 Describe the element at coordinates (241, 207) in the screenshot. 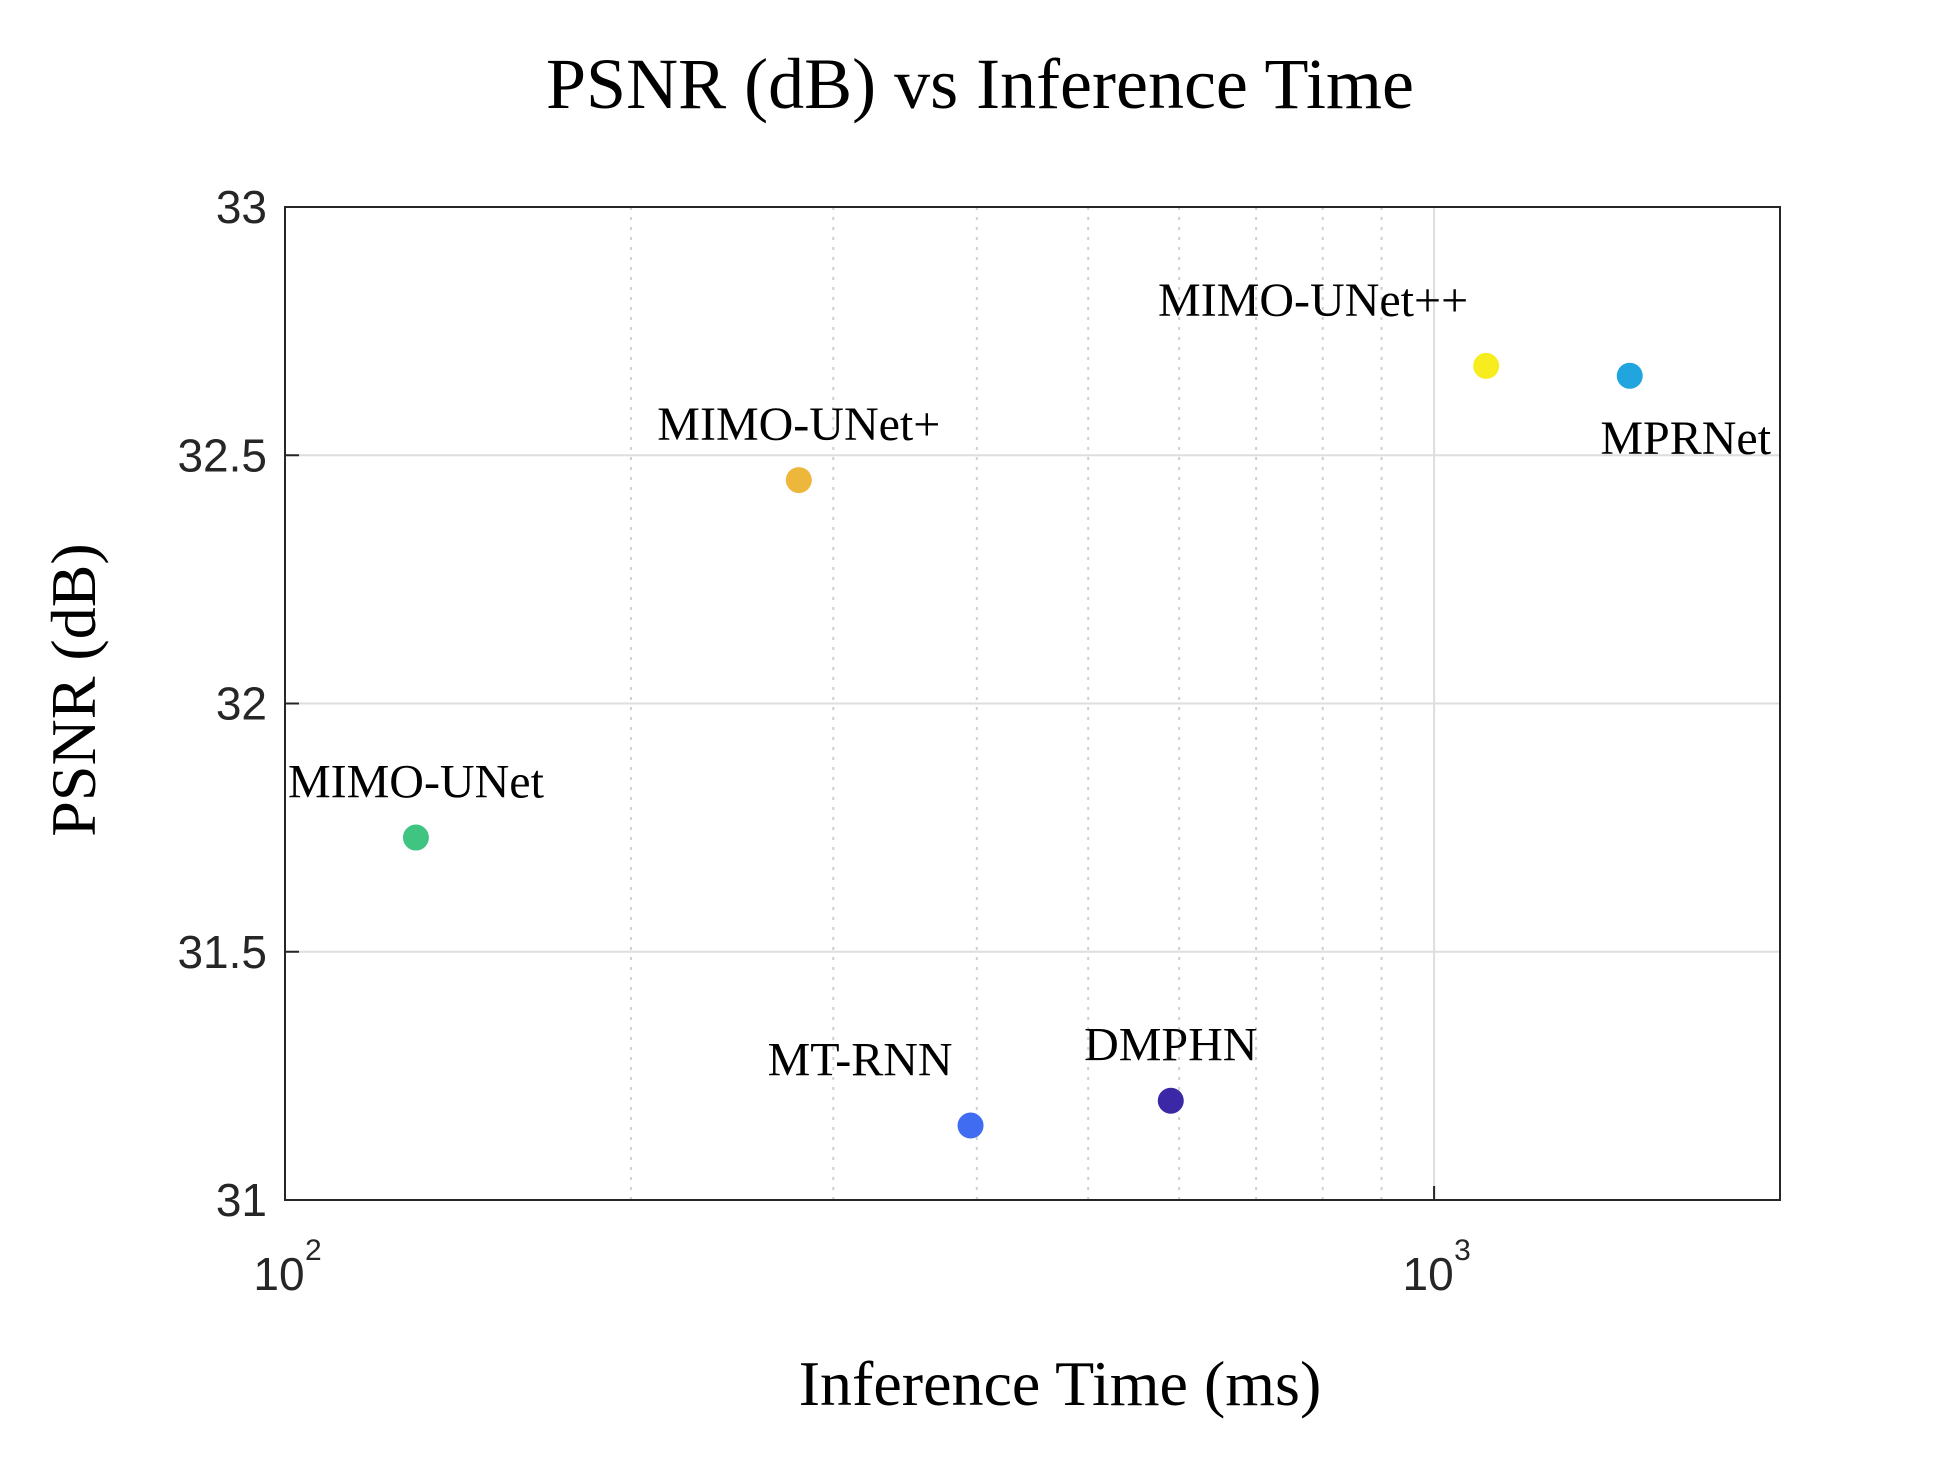

I see `y-tick-label: 33` at that location.